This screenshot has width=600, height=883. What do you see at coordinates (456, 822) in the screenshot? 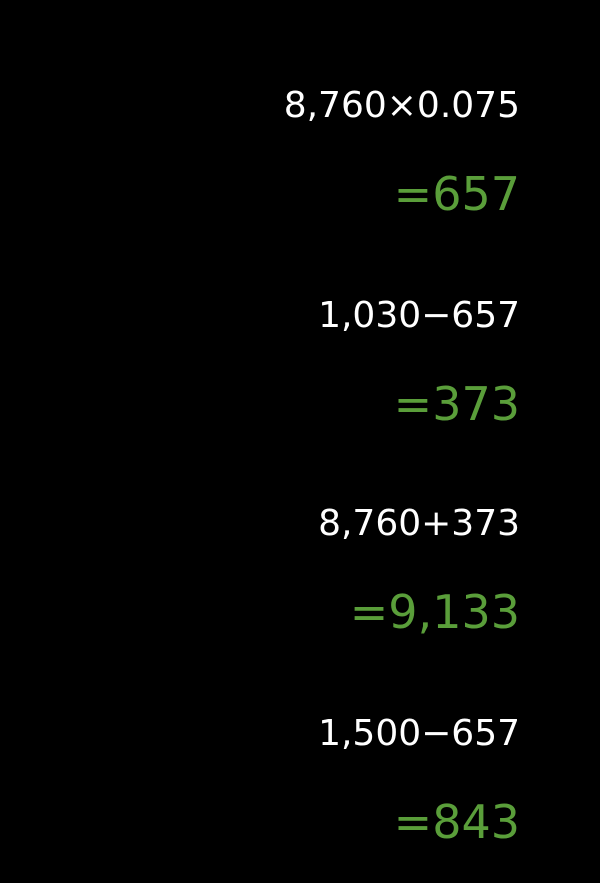
I see `history-result: =843` at bounding box center [456, 822].